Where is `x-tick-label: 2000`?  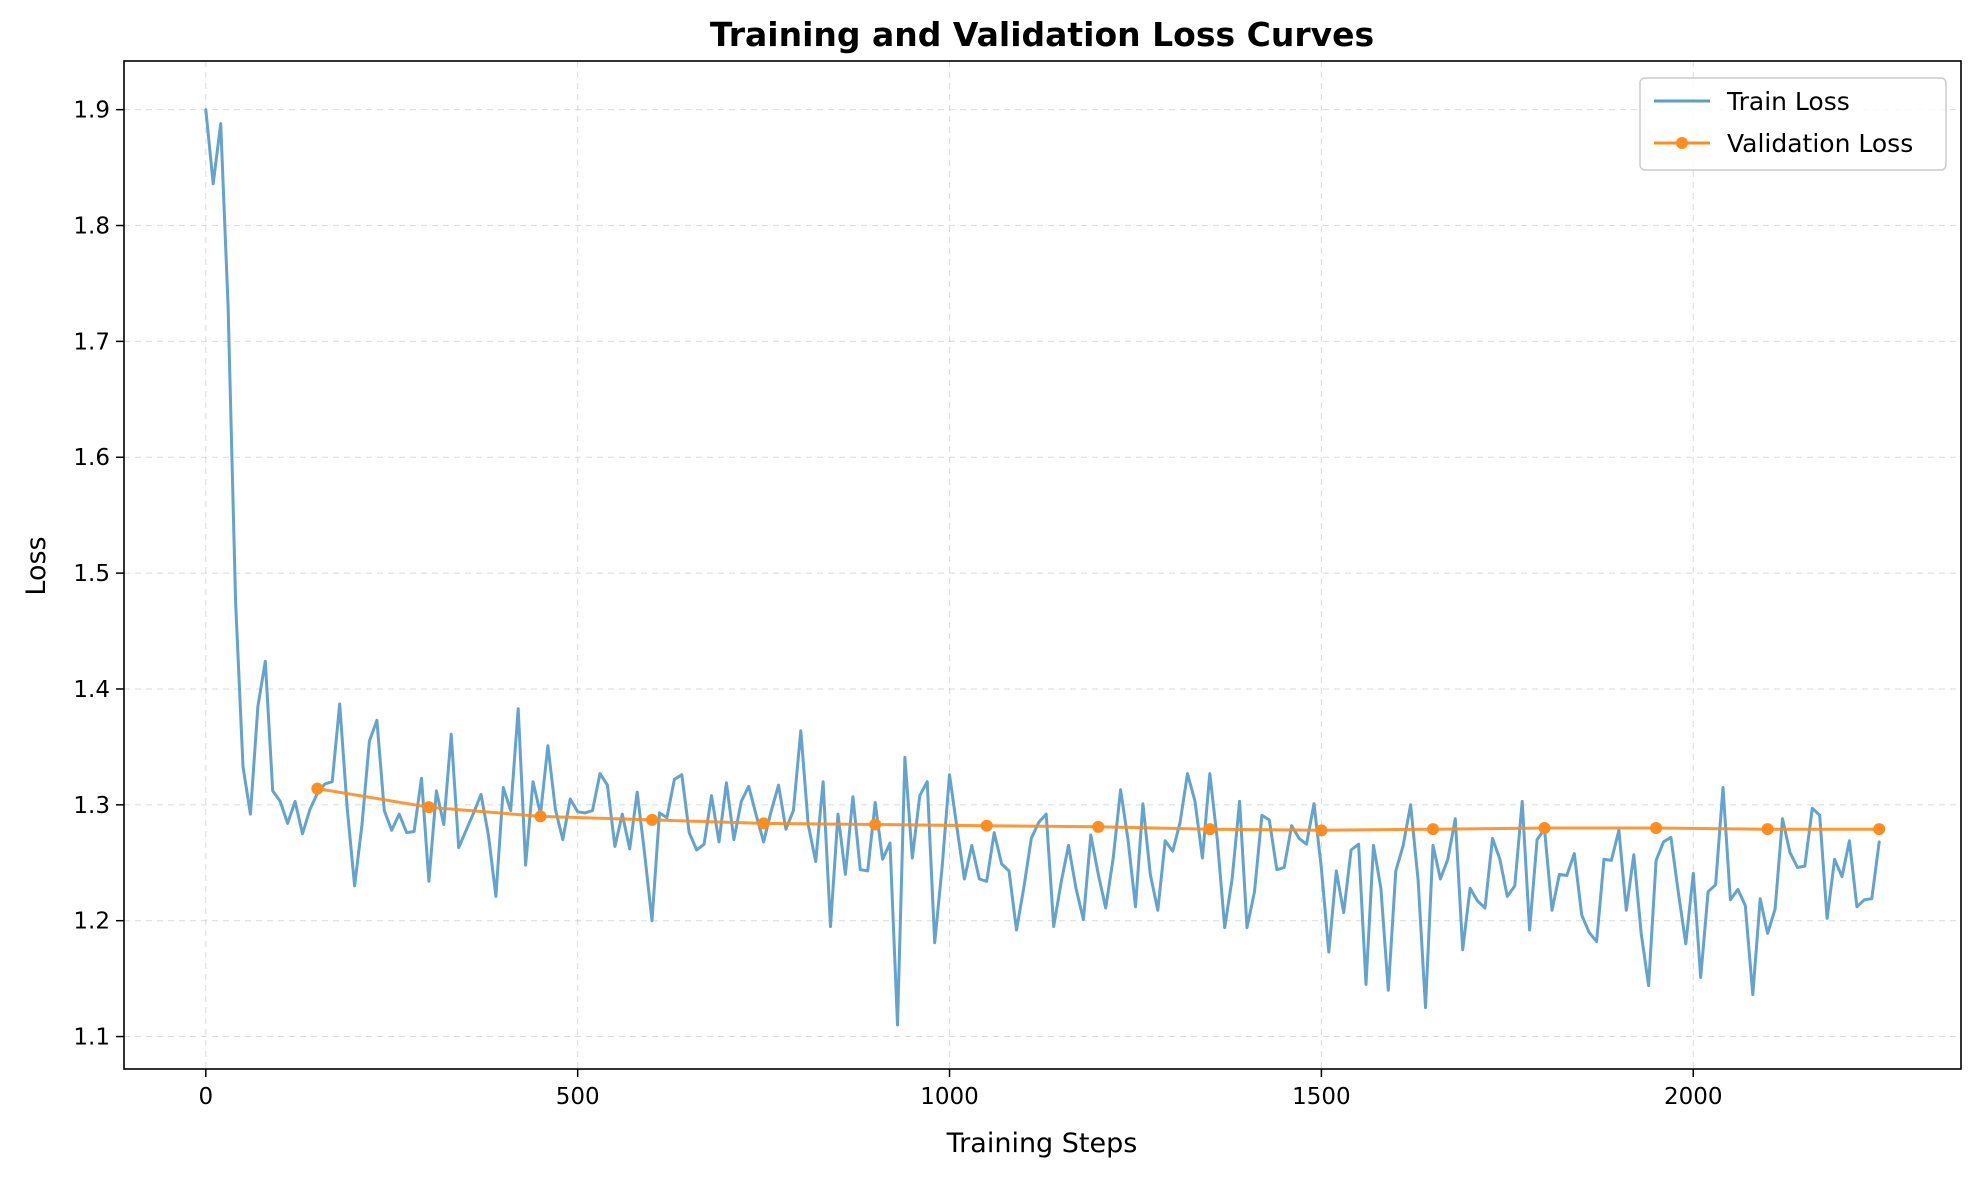
x-tick-label: 2000 is located at coordinates (1693, 1097).